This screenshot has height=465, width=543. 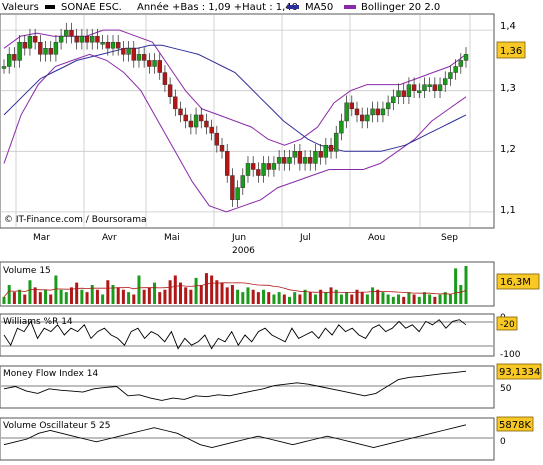 What do you see at coordinates (508, 88) in the screenshot?
I see `price-tick: 1,3` at bounding box center [508, 88].